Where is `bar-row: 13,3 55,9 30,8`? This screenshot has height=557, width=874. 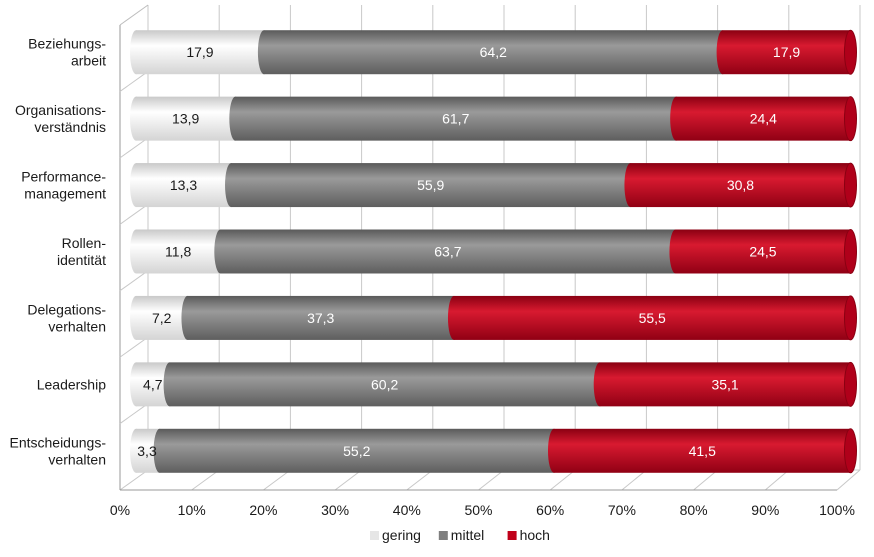
bar-row: 13,3 55,9 30,8 is located at coordinates (493, 185).